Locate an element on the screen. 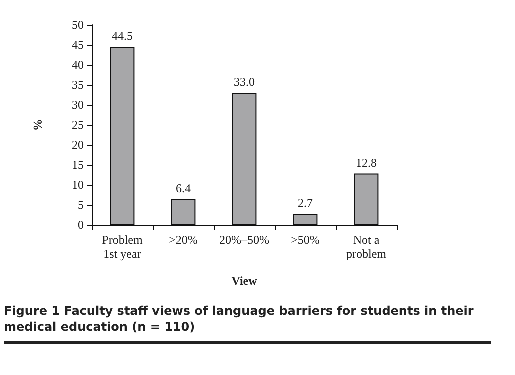 The height and width of the screenshot is (375, 515). y-tick-label: 45 is located at coordinates (78, 45).